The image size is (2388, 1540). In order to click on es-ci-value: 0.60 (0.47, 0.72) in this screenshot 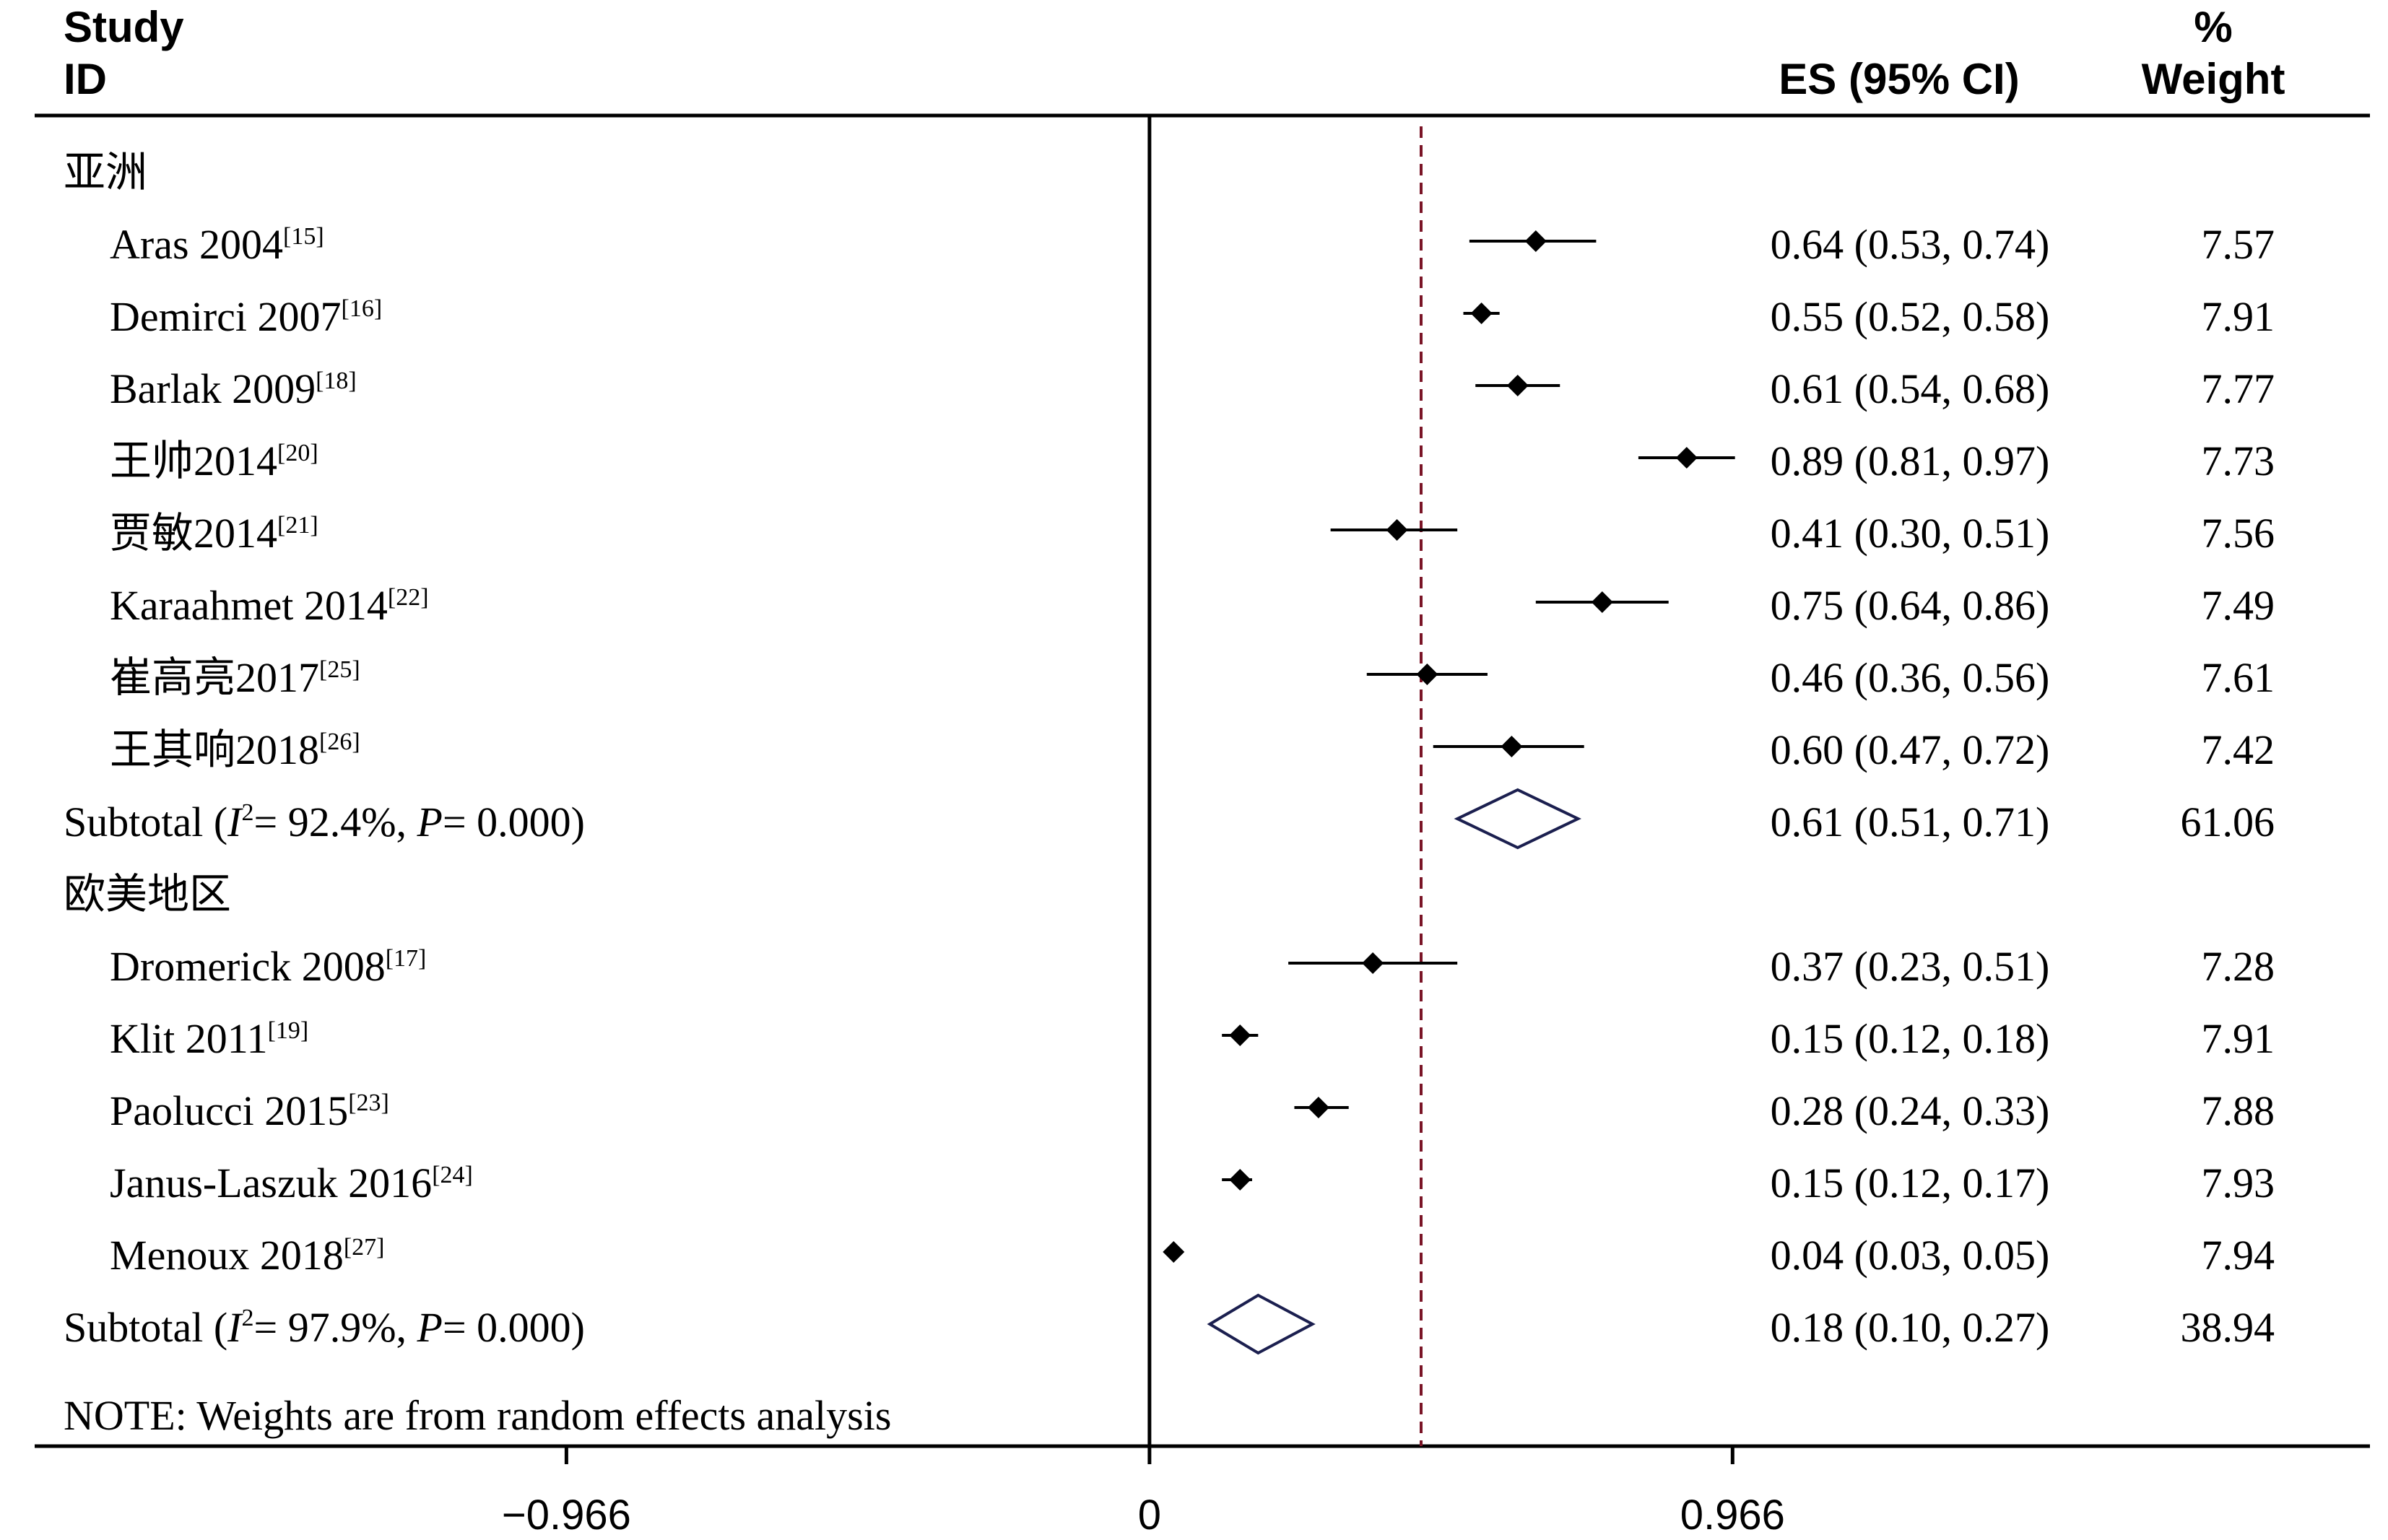, I will do `click(1910, 749)`.